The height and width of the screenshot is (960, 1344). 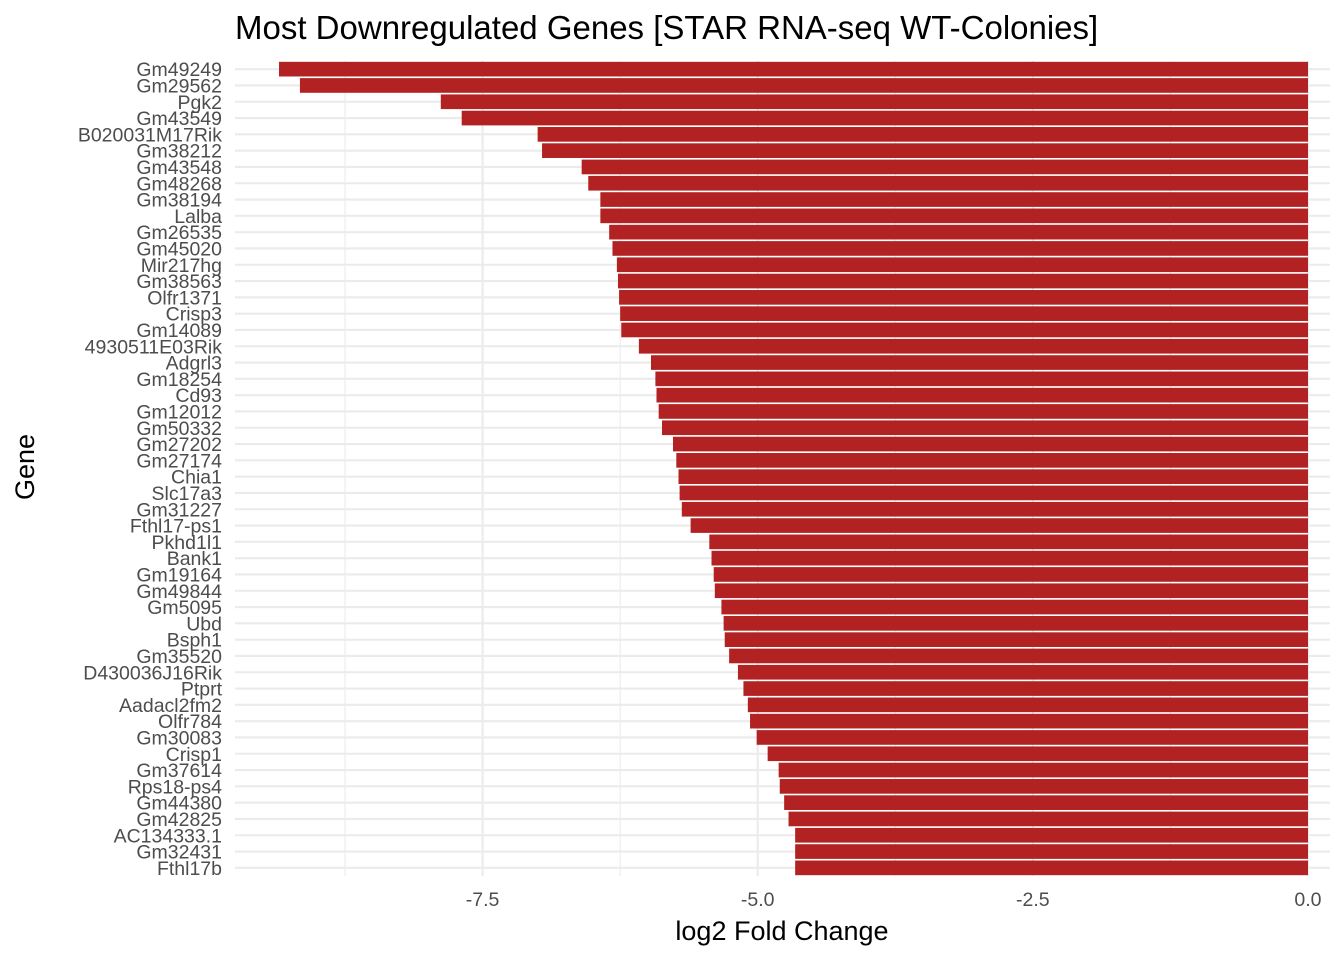 What do you see at coordinates (964, 330) in the screenshot?
I see `bar-gm14089` at bounding box center [964, 330].